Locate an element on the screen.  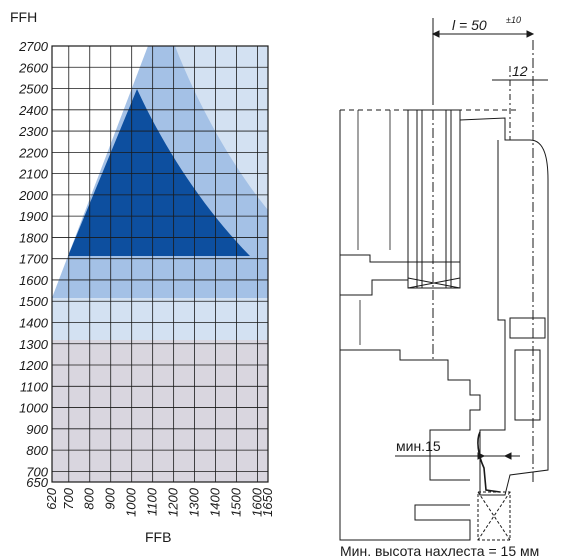
y-tick-label: 1900 is located at coordinates (34, 216).